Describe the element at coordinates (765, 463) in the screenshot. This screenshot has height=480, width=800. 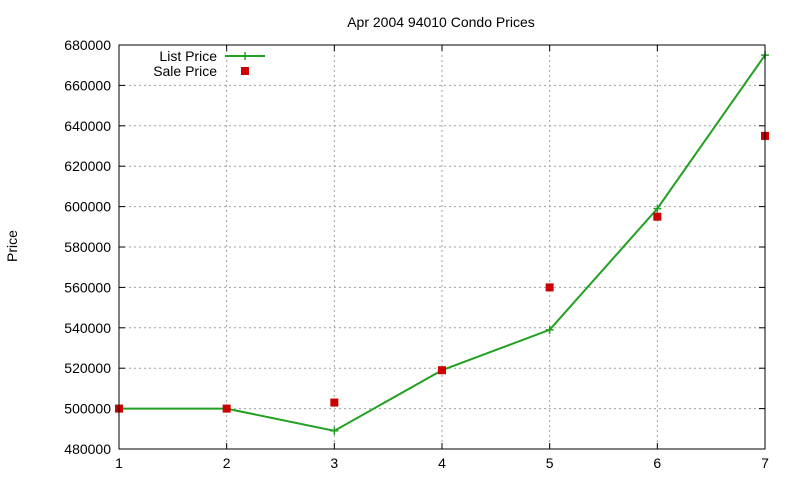
I see `x-tick-label: 7` at that location.